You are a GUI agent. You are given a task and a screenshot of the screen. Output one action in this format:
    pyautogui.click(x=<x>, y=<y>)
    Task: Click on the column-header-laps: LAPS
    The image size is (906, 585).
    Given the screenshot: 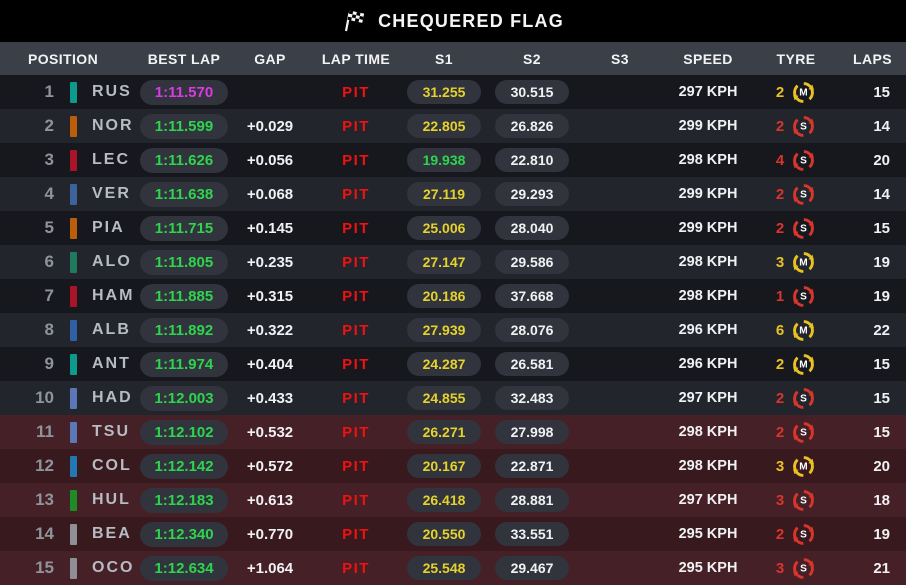 What is the action you would take?
    pyautogui.click(x=872, y=58)
    